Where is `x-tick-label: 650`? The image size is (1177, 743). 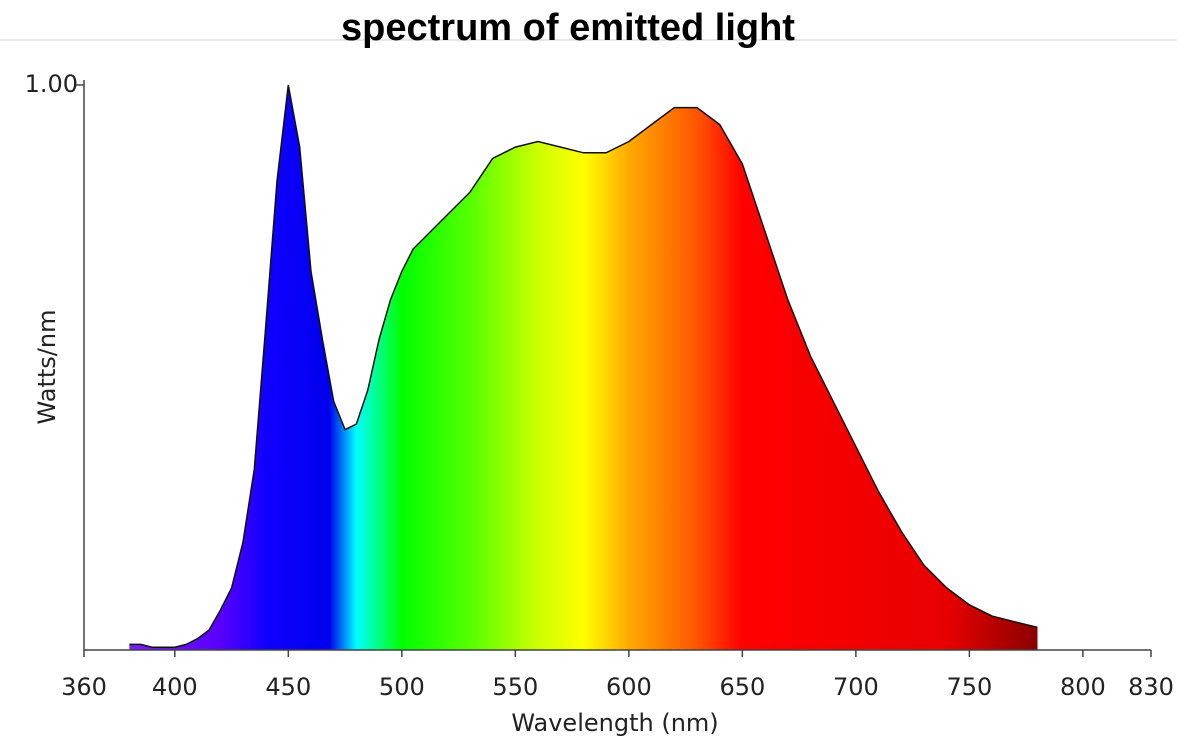
x-tick-label: 650 is located at coordinates (742, 687).